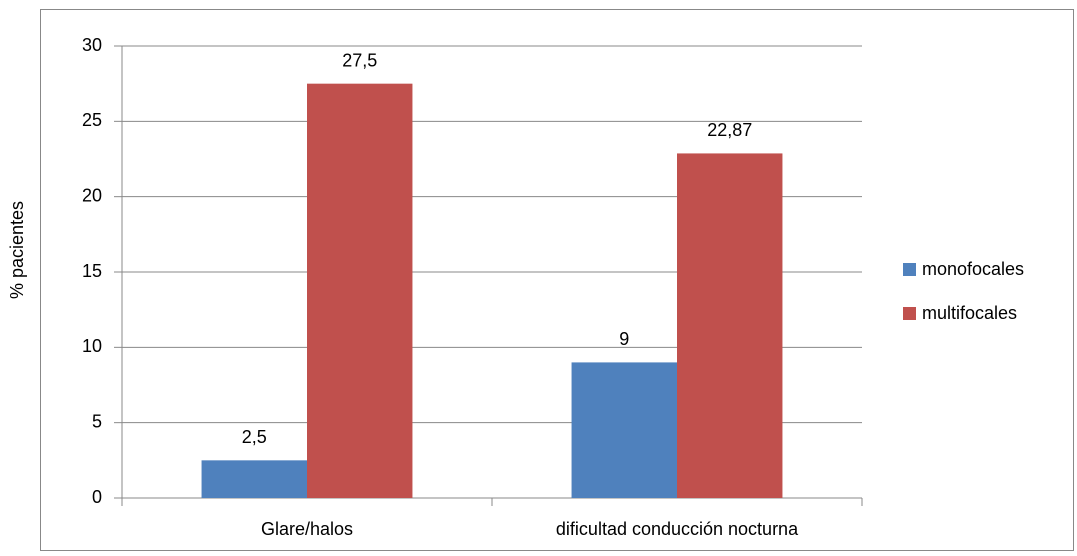 The image size is (1077, 556). What do you see at coordinates (677, 529) in the screenshot?
I see `x-tick-label: dificultad conducción nocturna` at bounding box center [677, 529].